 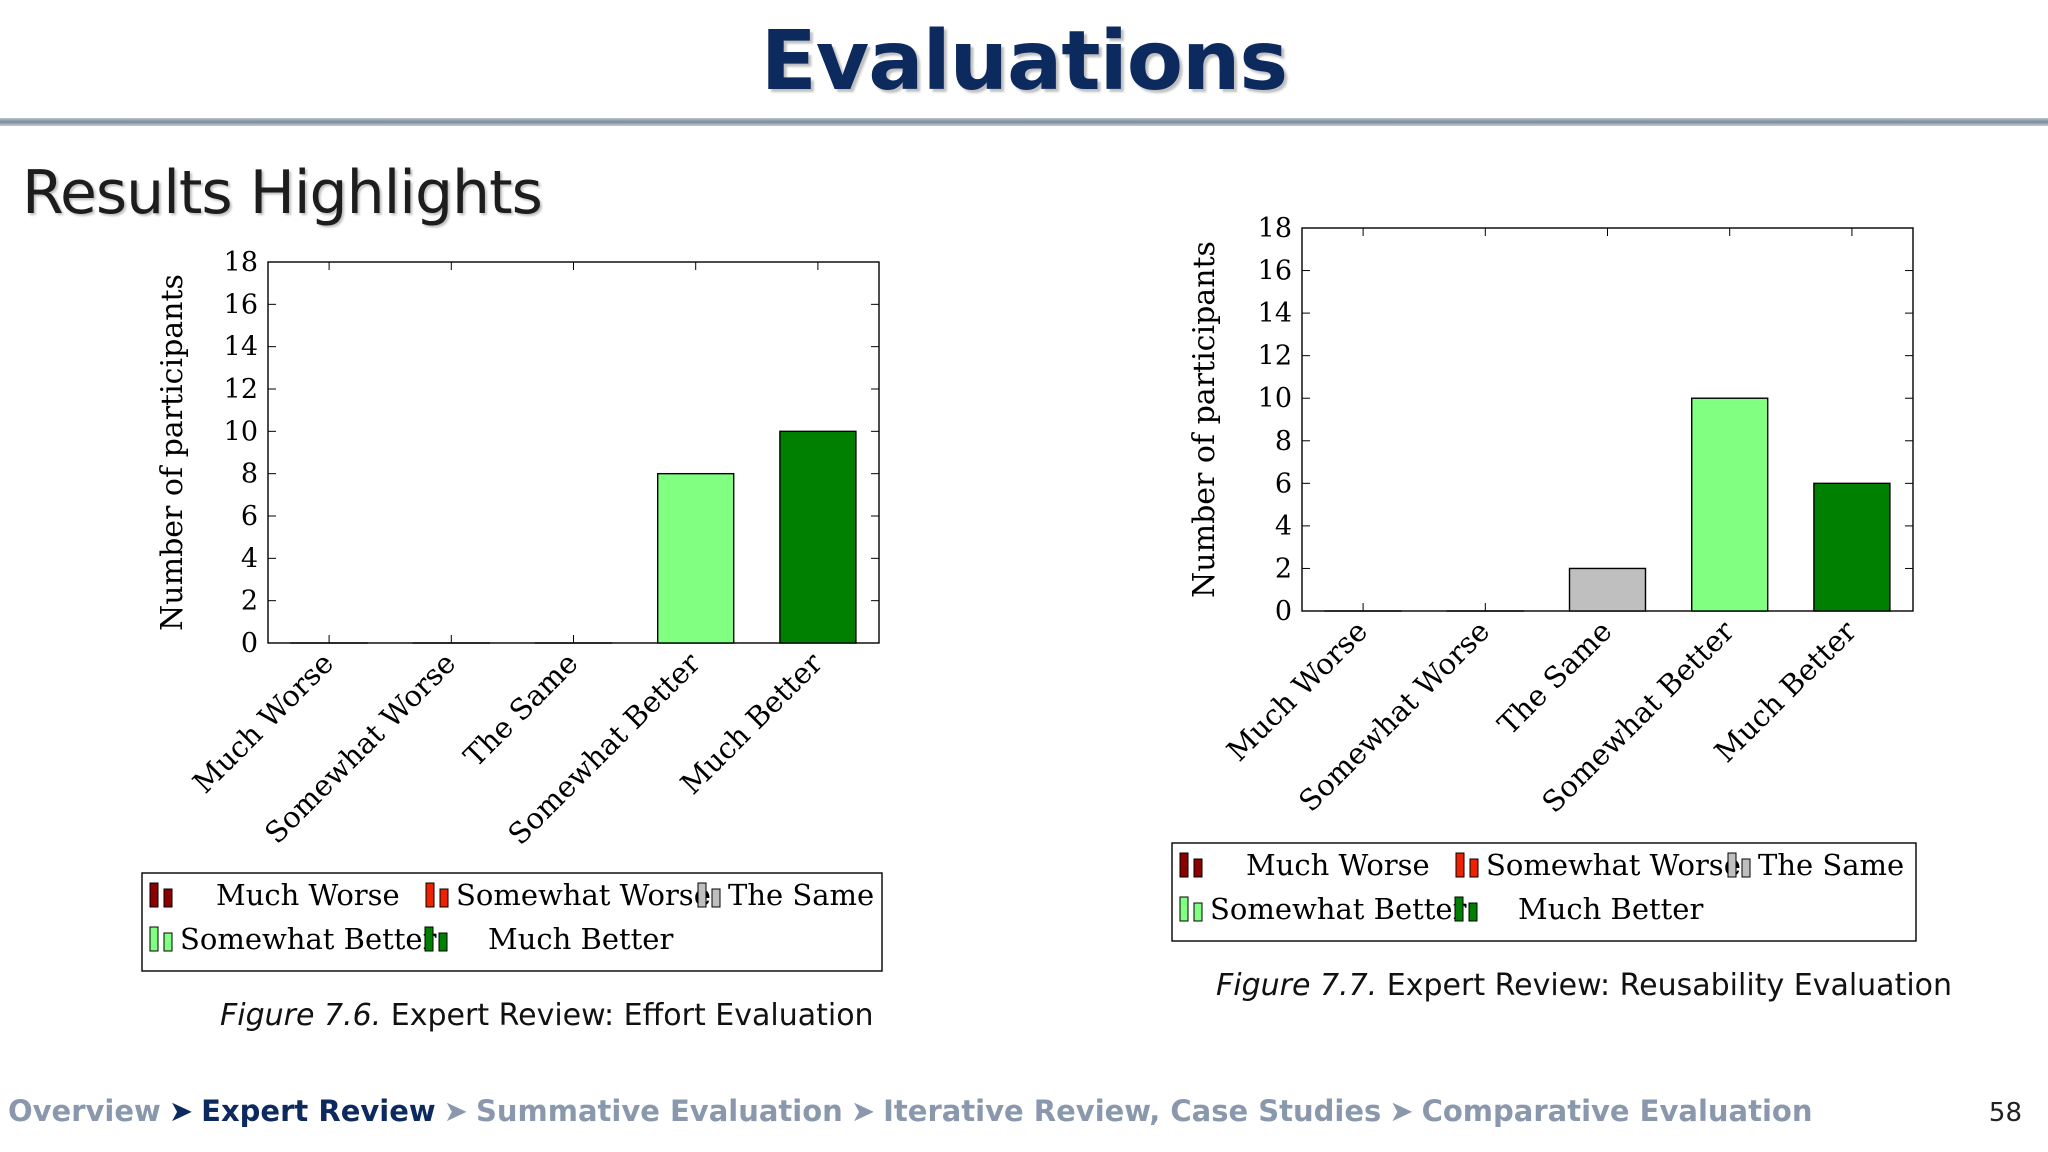 What do you see at coordinates (632, 1015) in the screenshot?
I see `figure-caption-text: Expert Review: Effort Evaluation` at bounding box center [632, 1015].